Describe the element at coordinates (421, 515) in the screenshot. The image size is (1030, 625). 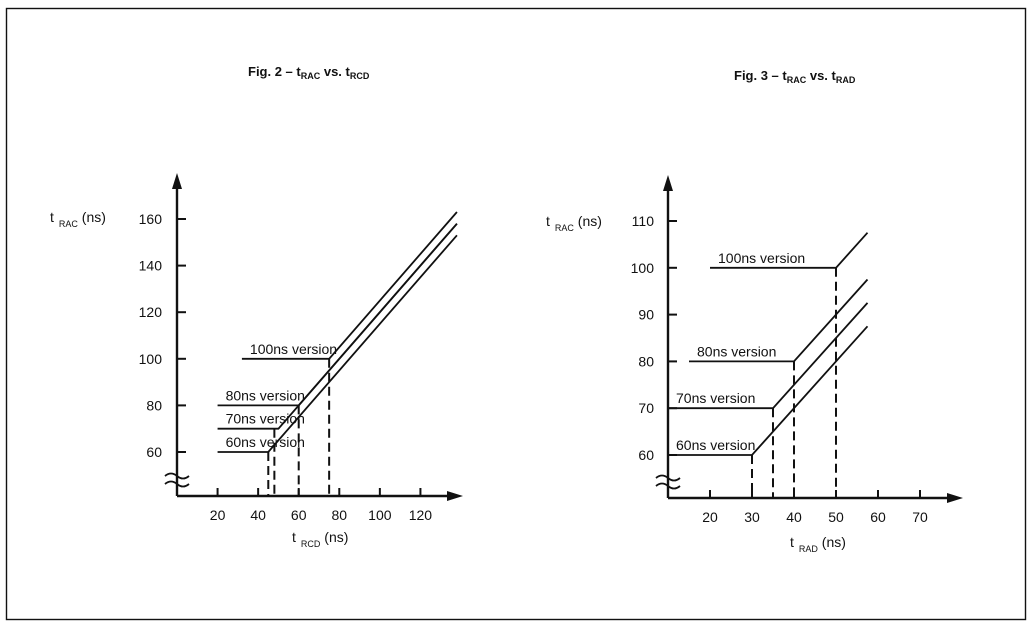
I see `x-tick-label: 120` at that location.